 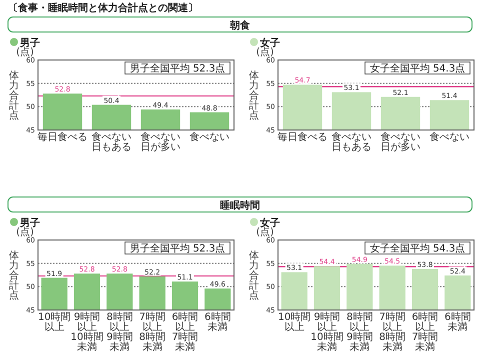 What do you see at coordinates (240, 206) in the screenshot?
I see `chart-subtitle: 睡眠時間` at bounding box center [240, 206].